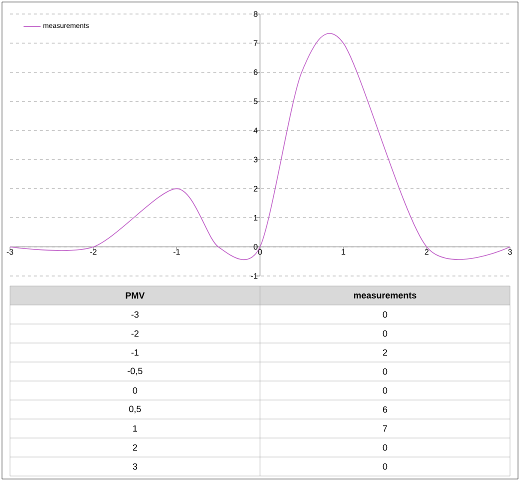  I want to click on text: -2, so click(135, 333).